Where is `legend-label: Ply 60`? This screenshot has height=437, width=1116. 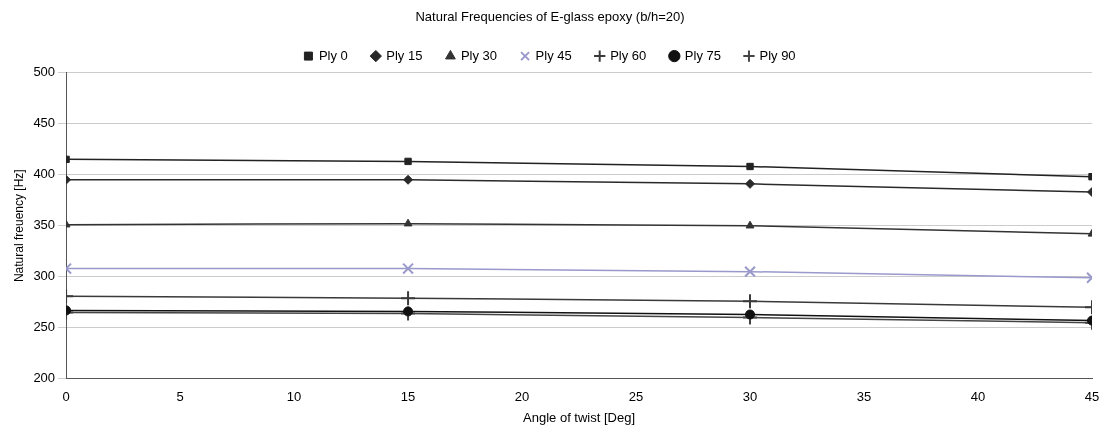
legend-label: Ply 60 is located at coordinates (628, 55).